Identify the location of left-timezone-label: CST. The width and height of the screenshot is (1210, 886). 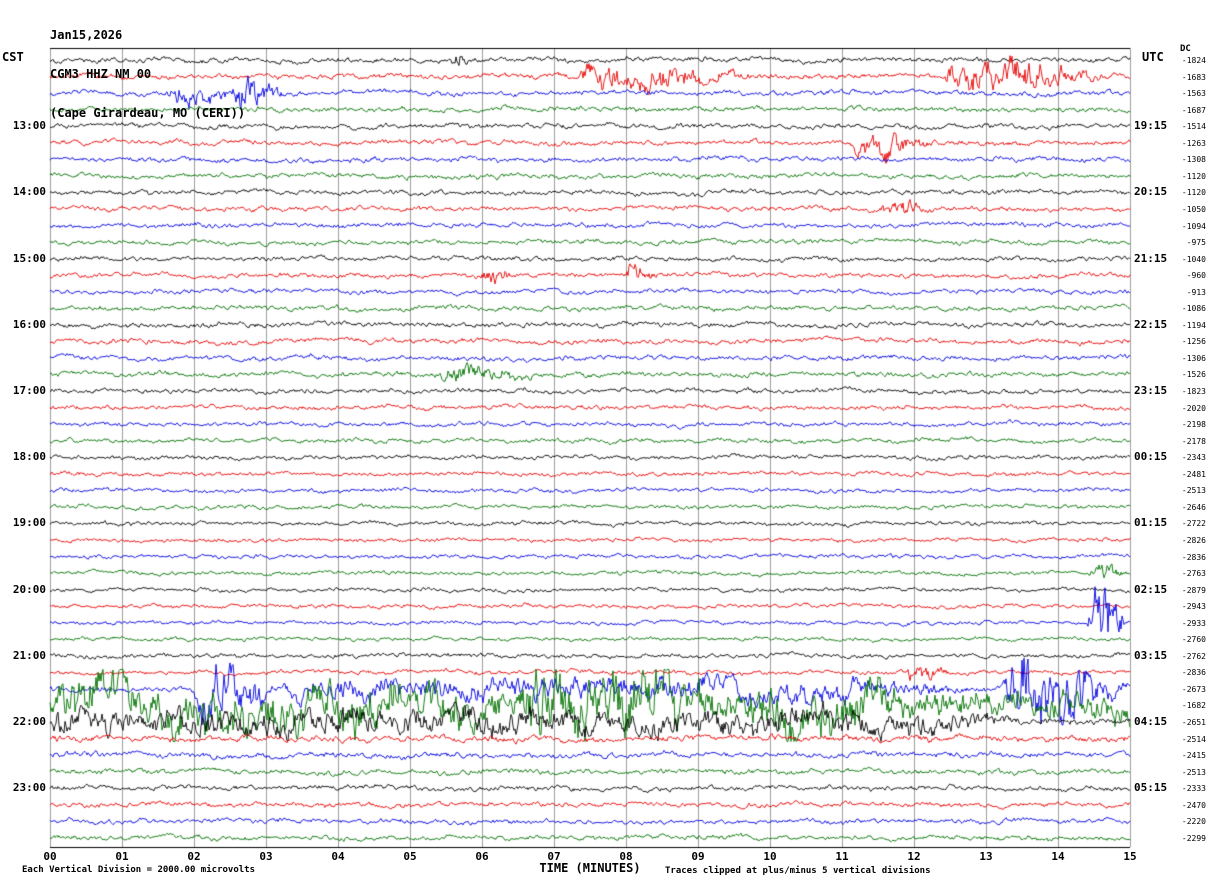
(13, 57).